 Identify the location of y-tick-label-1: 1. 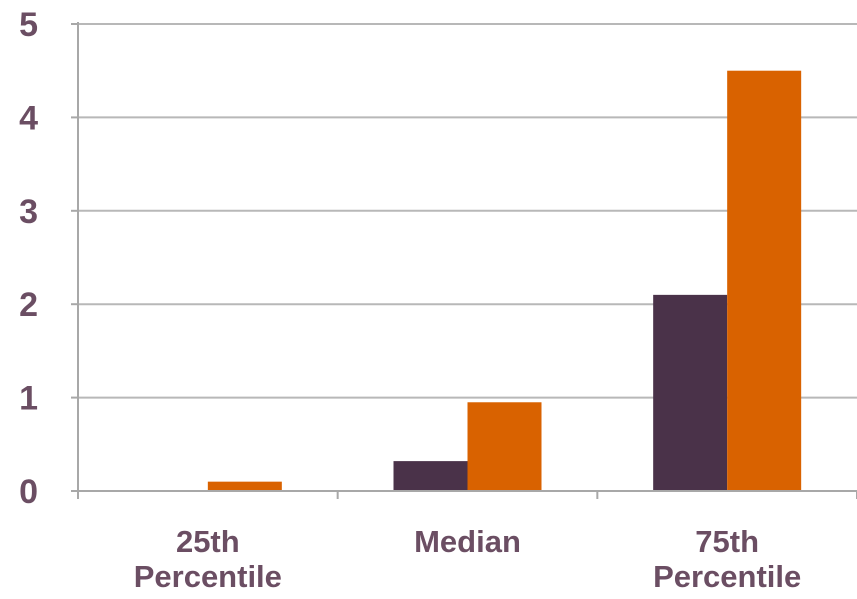
(28, 399).